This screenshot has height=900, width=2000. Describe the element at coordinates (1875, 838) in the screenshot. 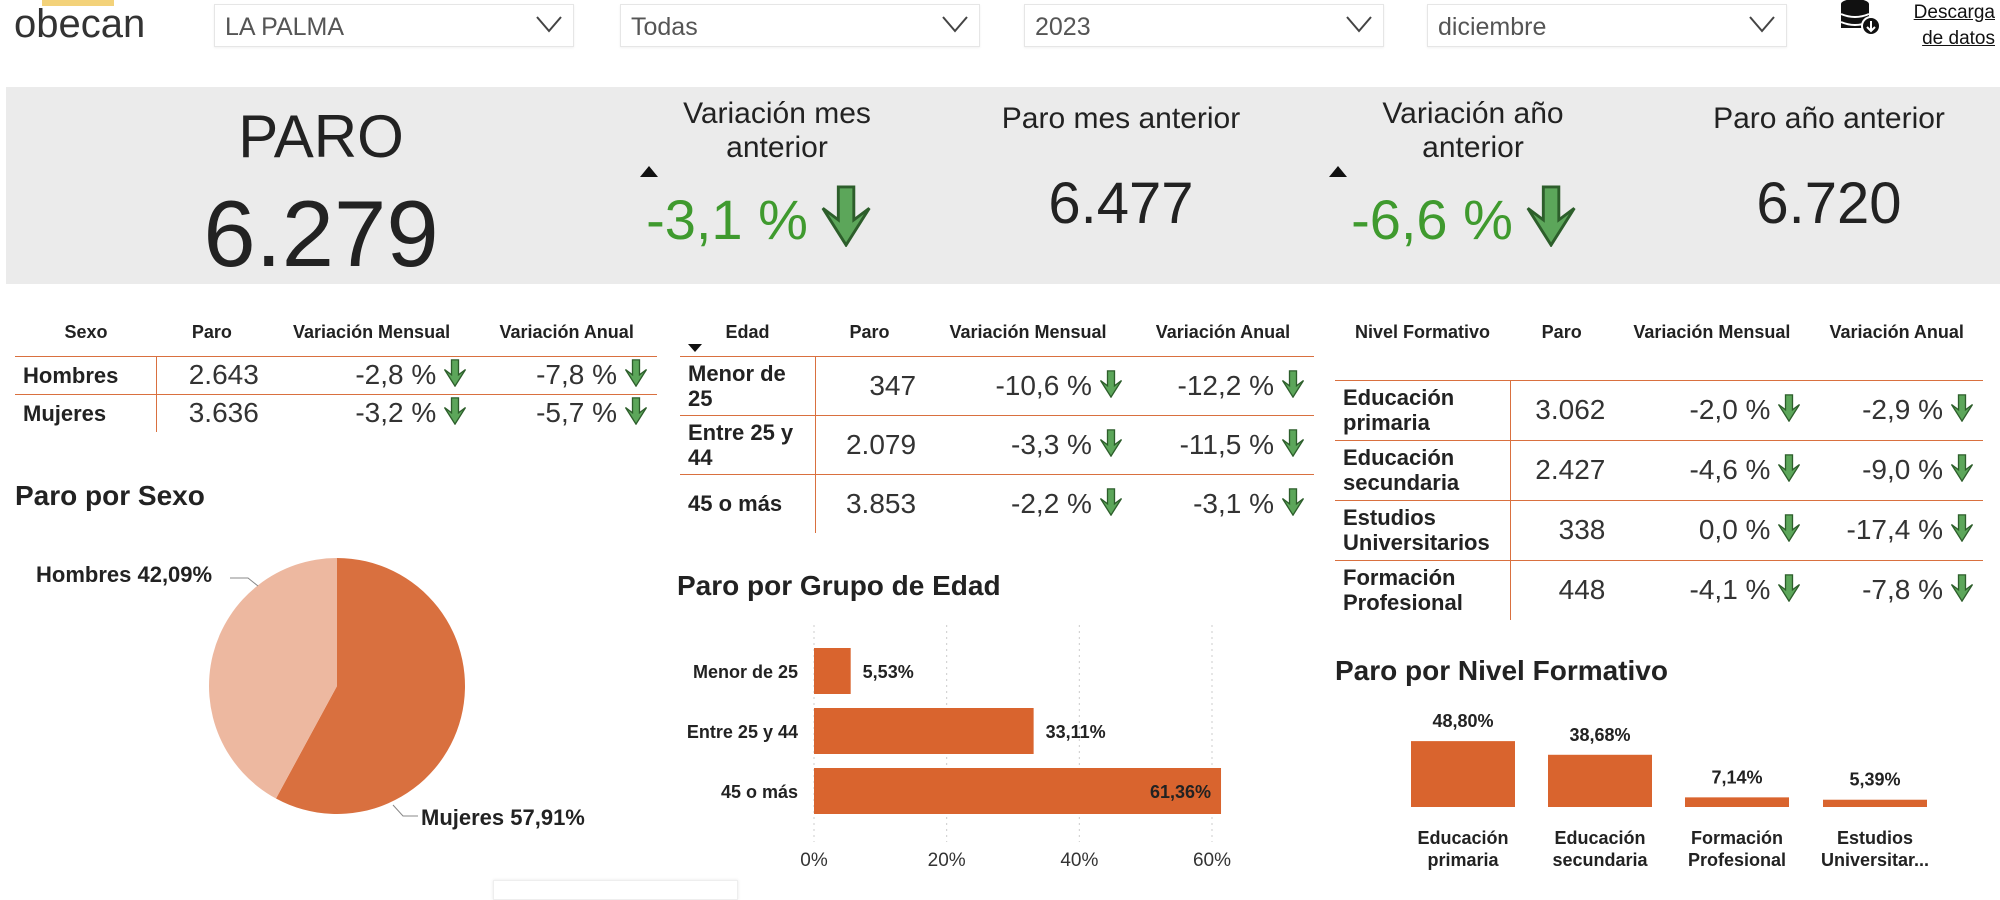

I see `category-label: Estudios` at that location.